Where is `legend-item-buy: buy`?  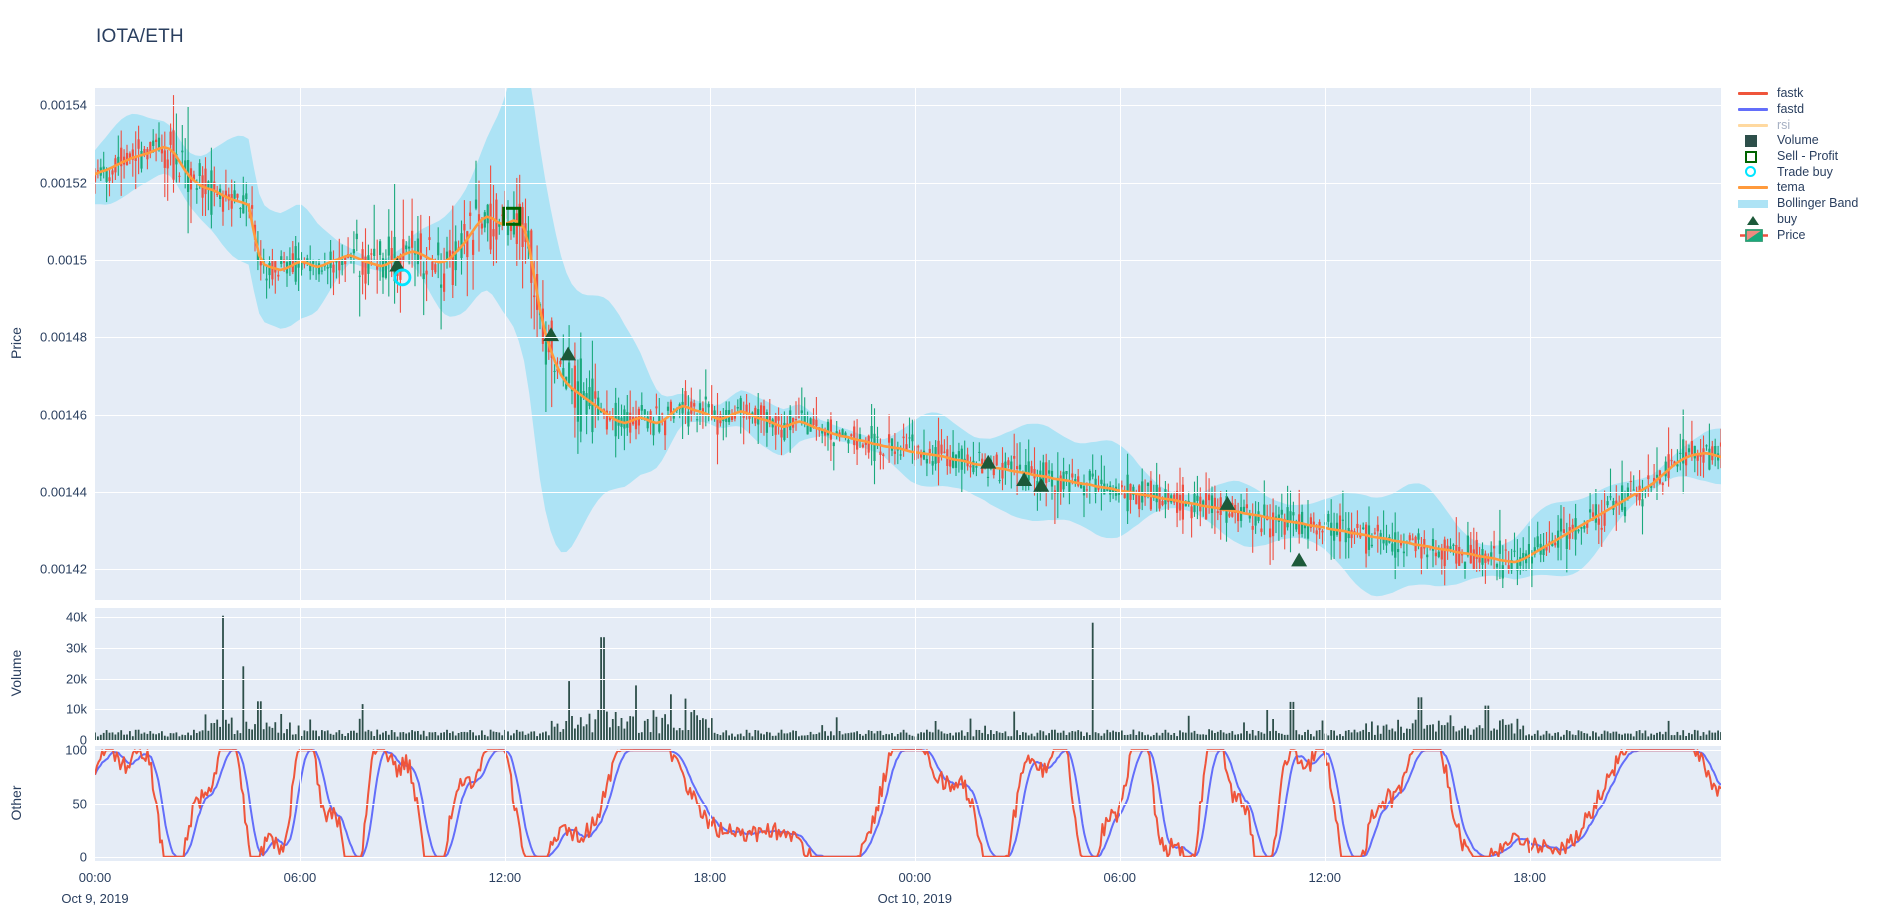 legend-item-buy: buy is located at coordinates (1811, 220).